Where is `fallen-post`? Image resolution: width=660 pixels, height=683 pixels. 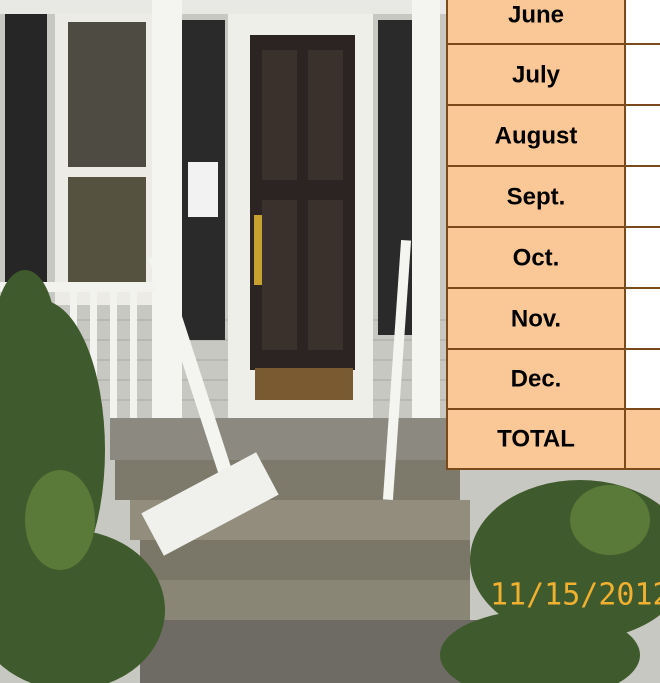 fallen-post is located at coordinates (210, 504).